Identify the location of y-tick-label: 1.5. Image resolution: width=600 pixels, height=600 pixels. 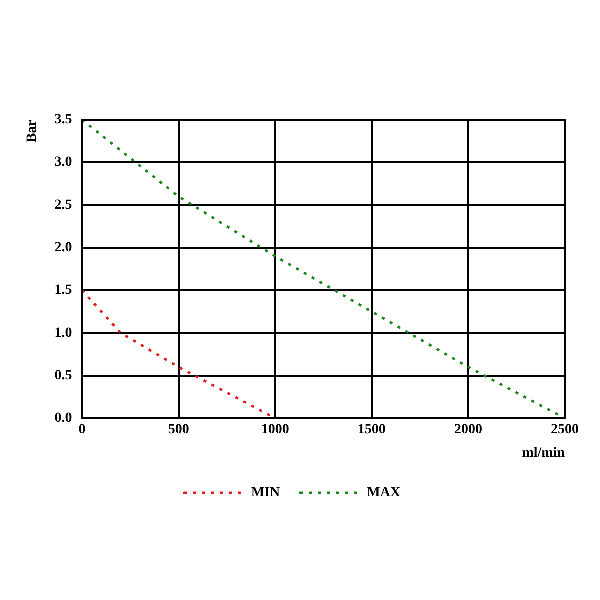
(63, 290).